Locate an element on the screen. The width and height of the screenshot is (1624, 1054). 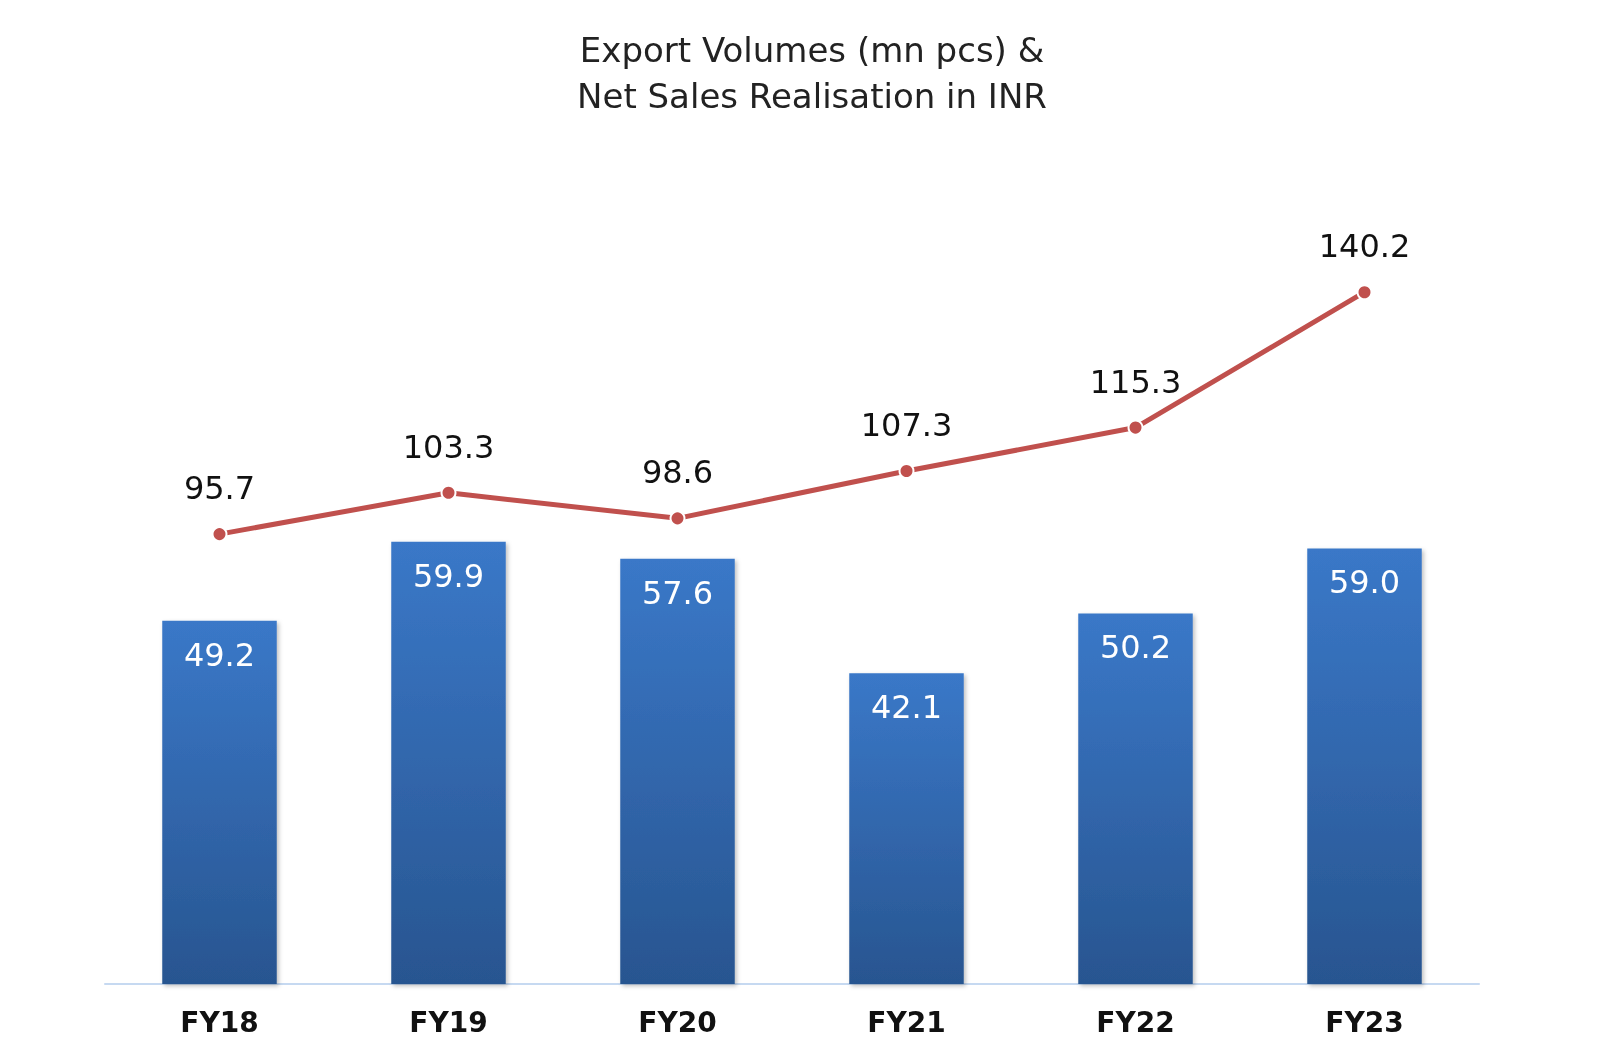
x-tick-label: FY22 is located at coordinates (1135, 1022).